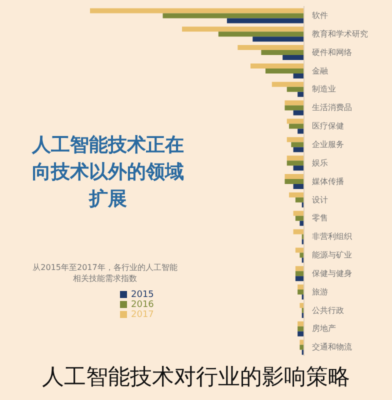 This screenshot has height=400, width=392. I want to click on y-tick-label: 生活消费品, so click(332, 107).